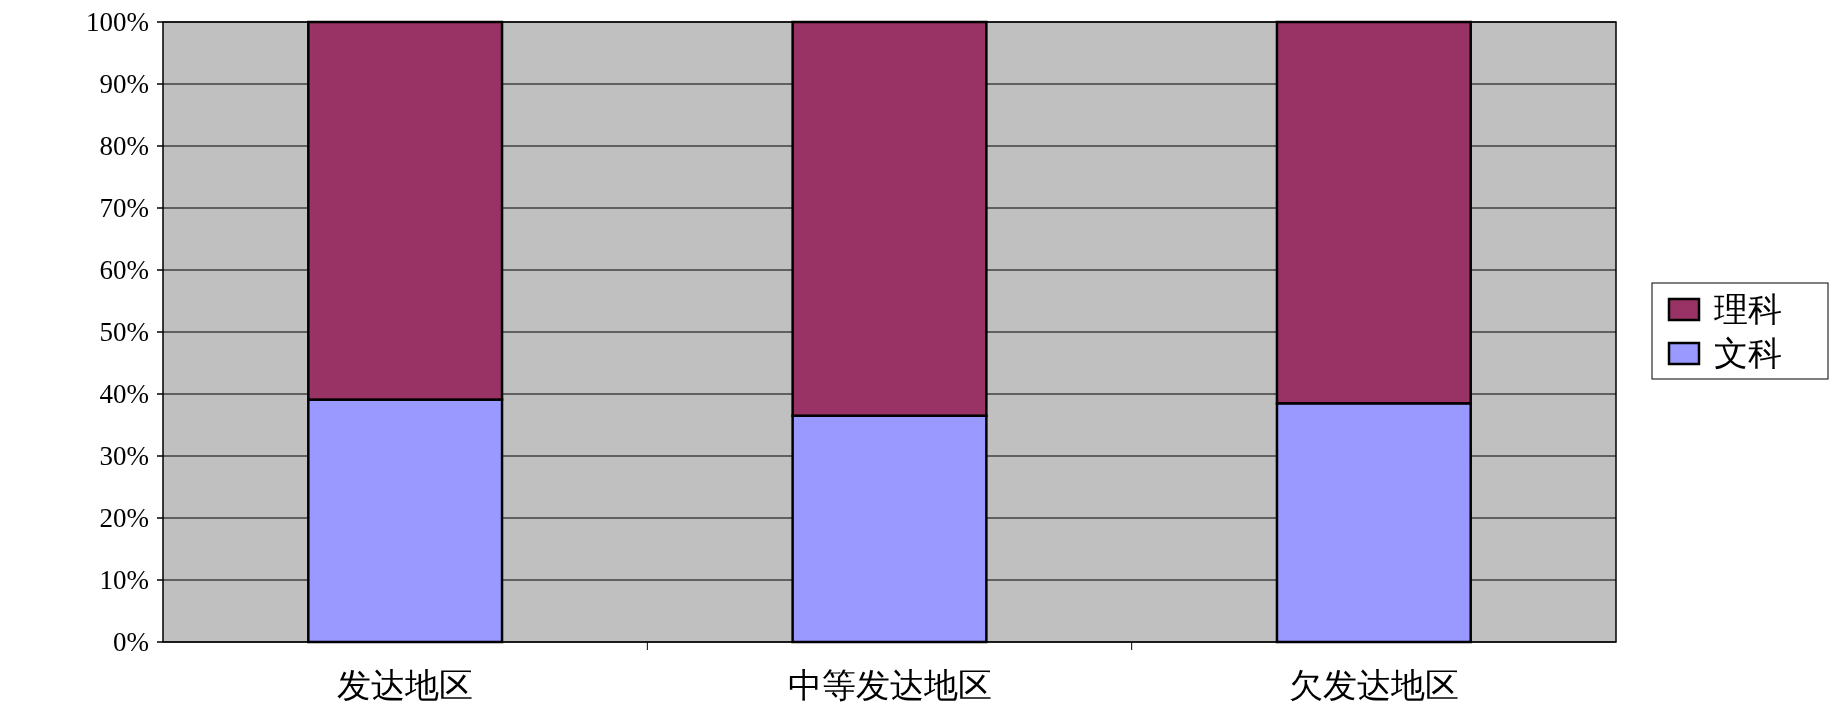  What do you see at coordinates (131, 642) in the screenshot?
I see `y-tick-label: 0%` at bounding box center [131, 642].